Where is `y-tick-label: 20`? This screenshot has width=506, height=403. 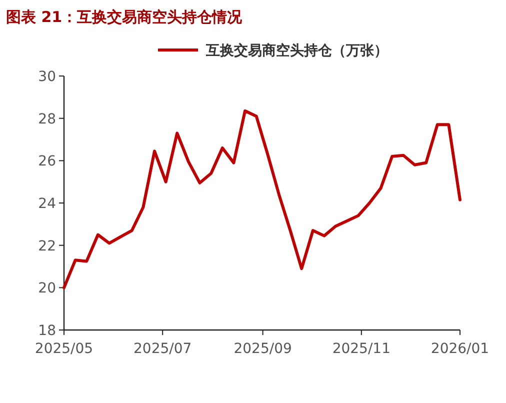 y-tick-label: 20 is located at coordinates (47, 288).